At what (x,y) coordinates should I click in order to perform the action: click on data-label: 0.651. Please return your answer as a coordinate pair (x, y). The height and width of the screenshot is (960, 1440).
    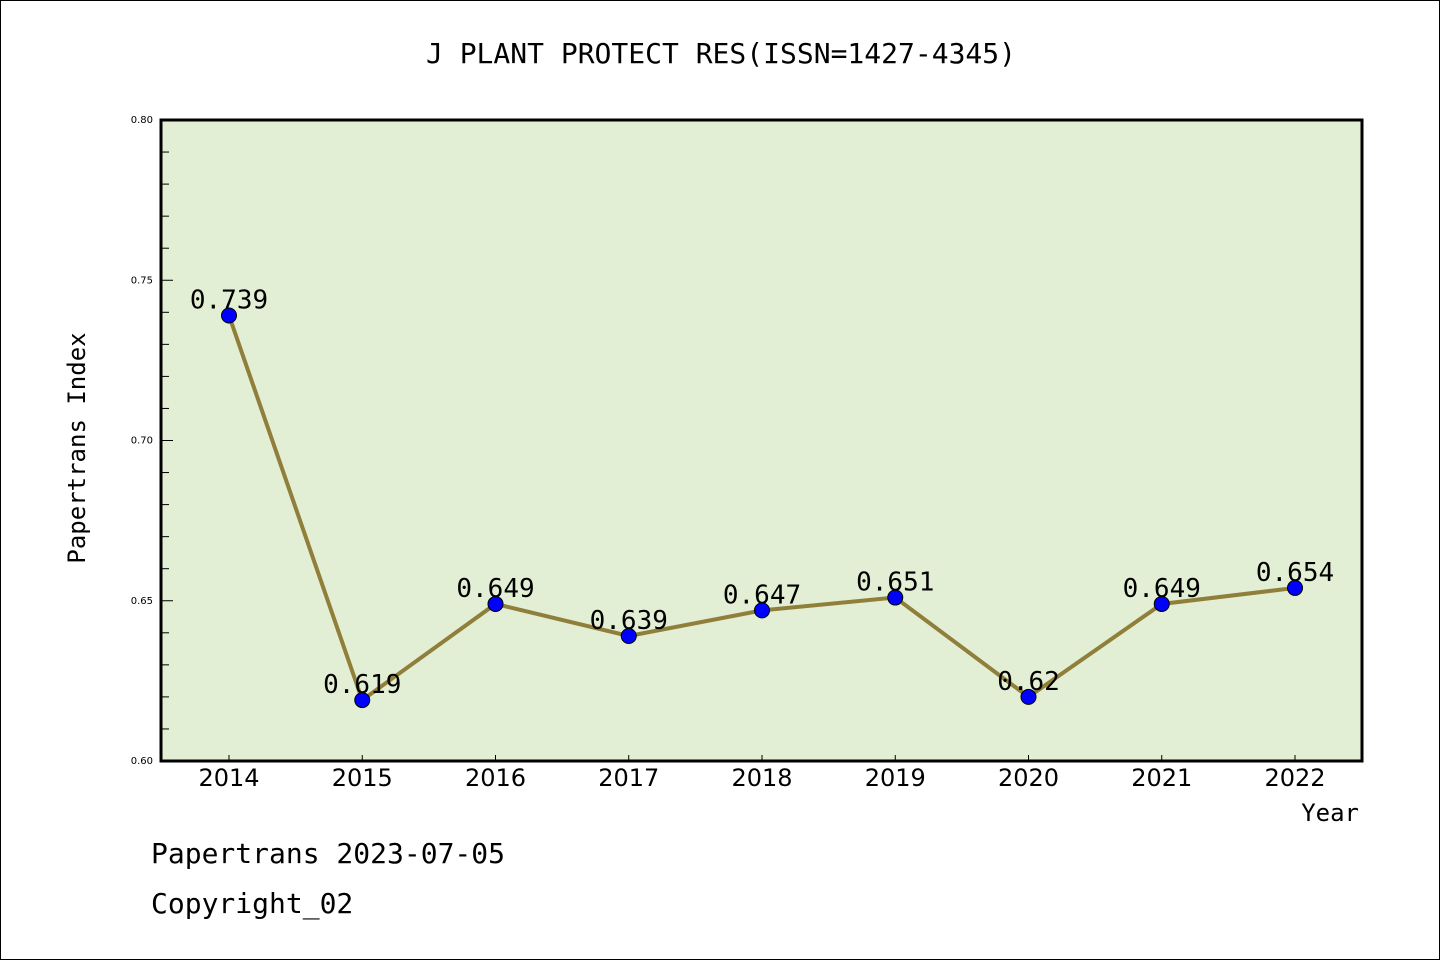
    Looking at the image, I should click on (895, 583).